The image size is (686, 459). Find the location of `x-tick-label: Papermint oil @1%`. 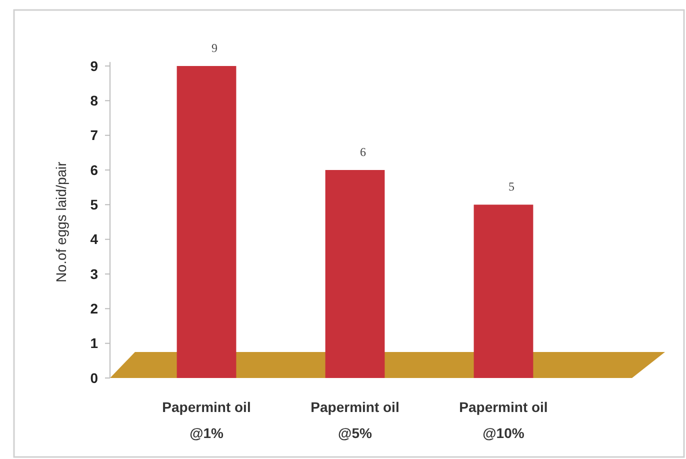

x-tick-label: Papermint oil @1% is located at coordinates (206, 420).